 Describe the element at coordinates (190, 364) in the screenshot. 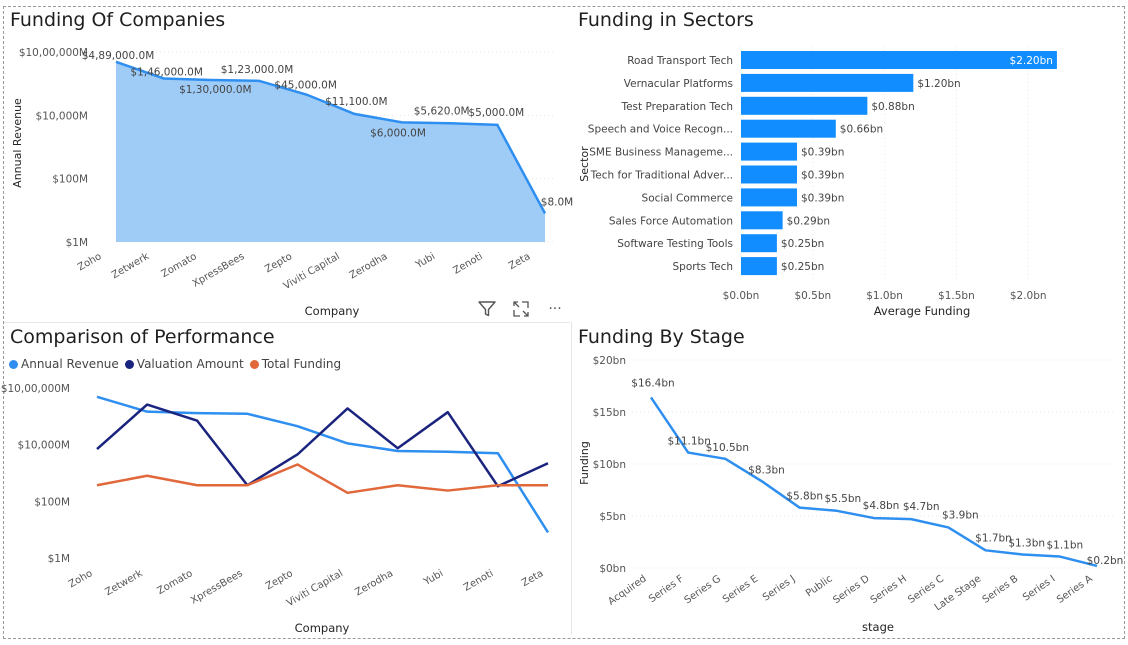

I see `legend-label: Valuation Amount` at that location.